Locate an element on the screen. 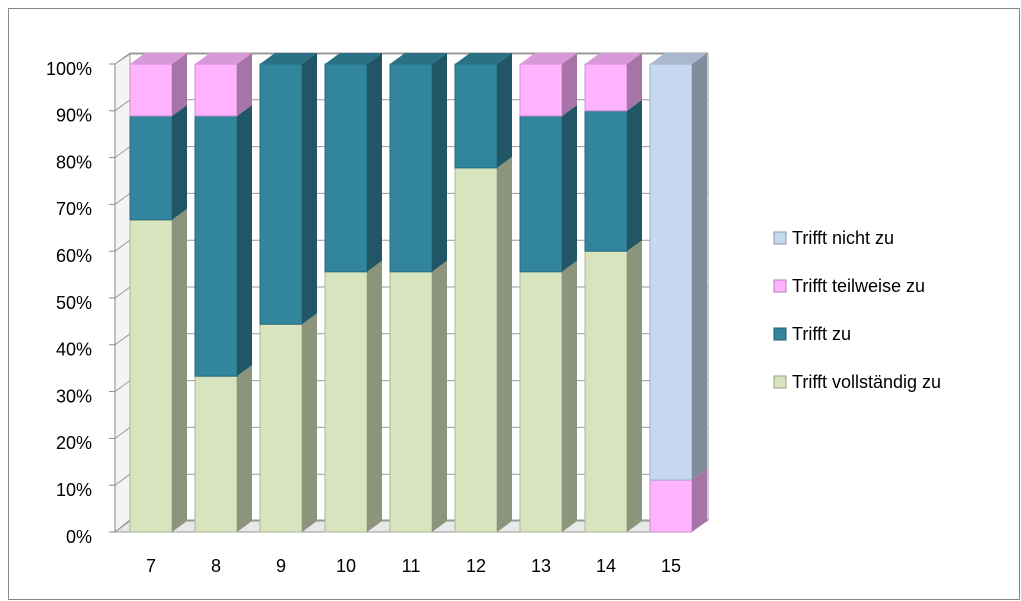 The height and width of the screenshot is (601, 1021). y-tick-label: 60% is located at coordinates (74, 256).